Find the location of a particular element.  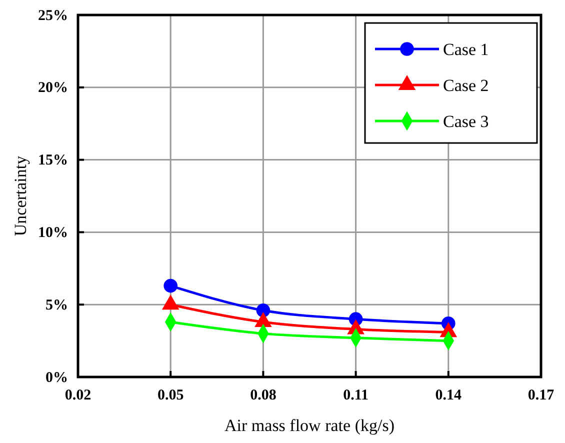

x-tick-label: 0.17 is located at coordinates (541, 396).